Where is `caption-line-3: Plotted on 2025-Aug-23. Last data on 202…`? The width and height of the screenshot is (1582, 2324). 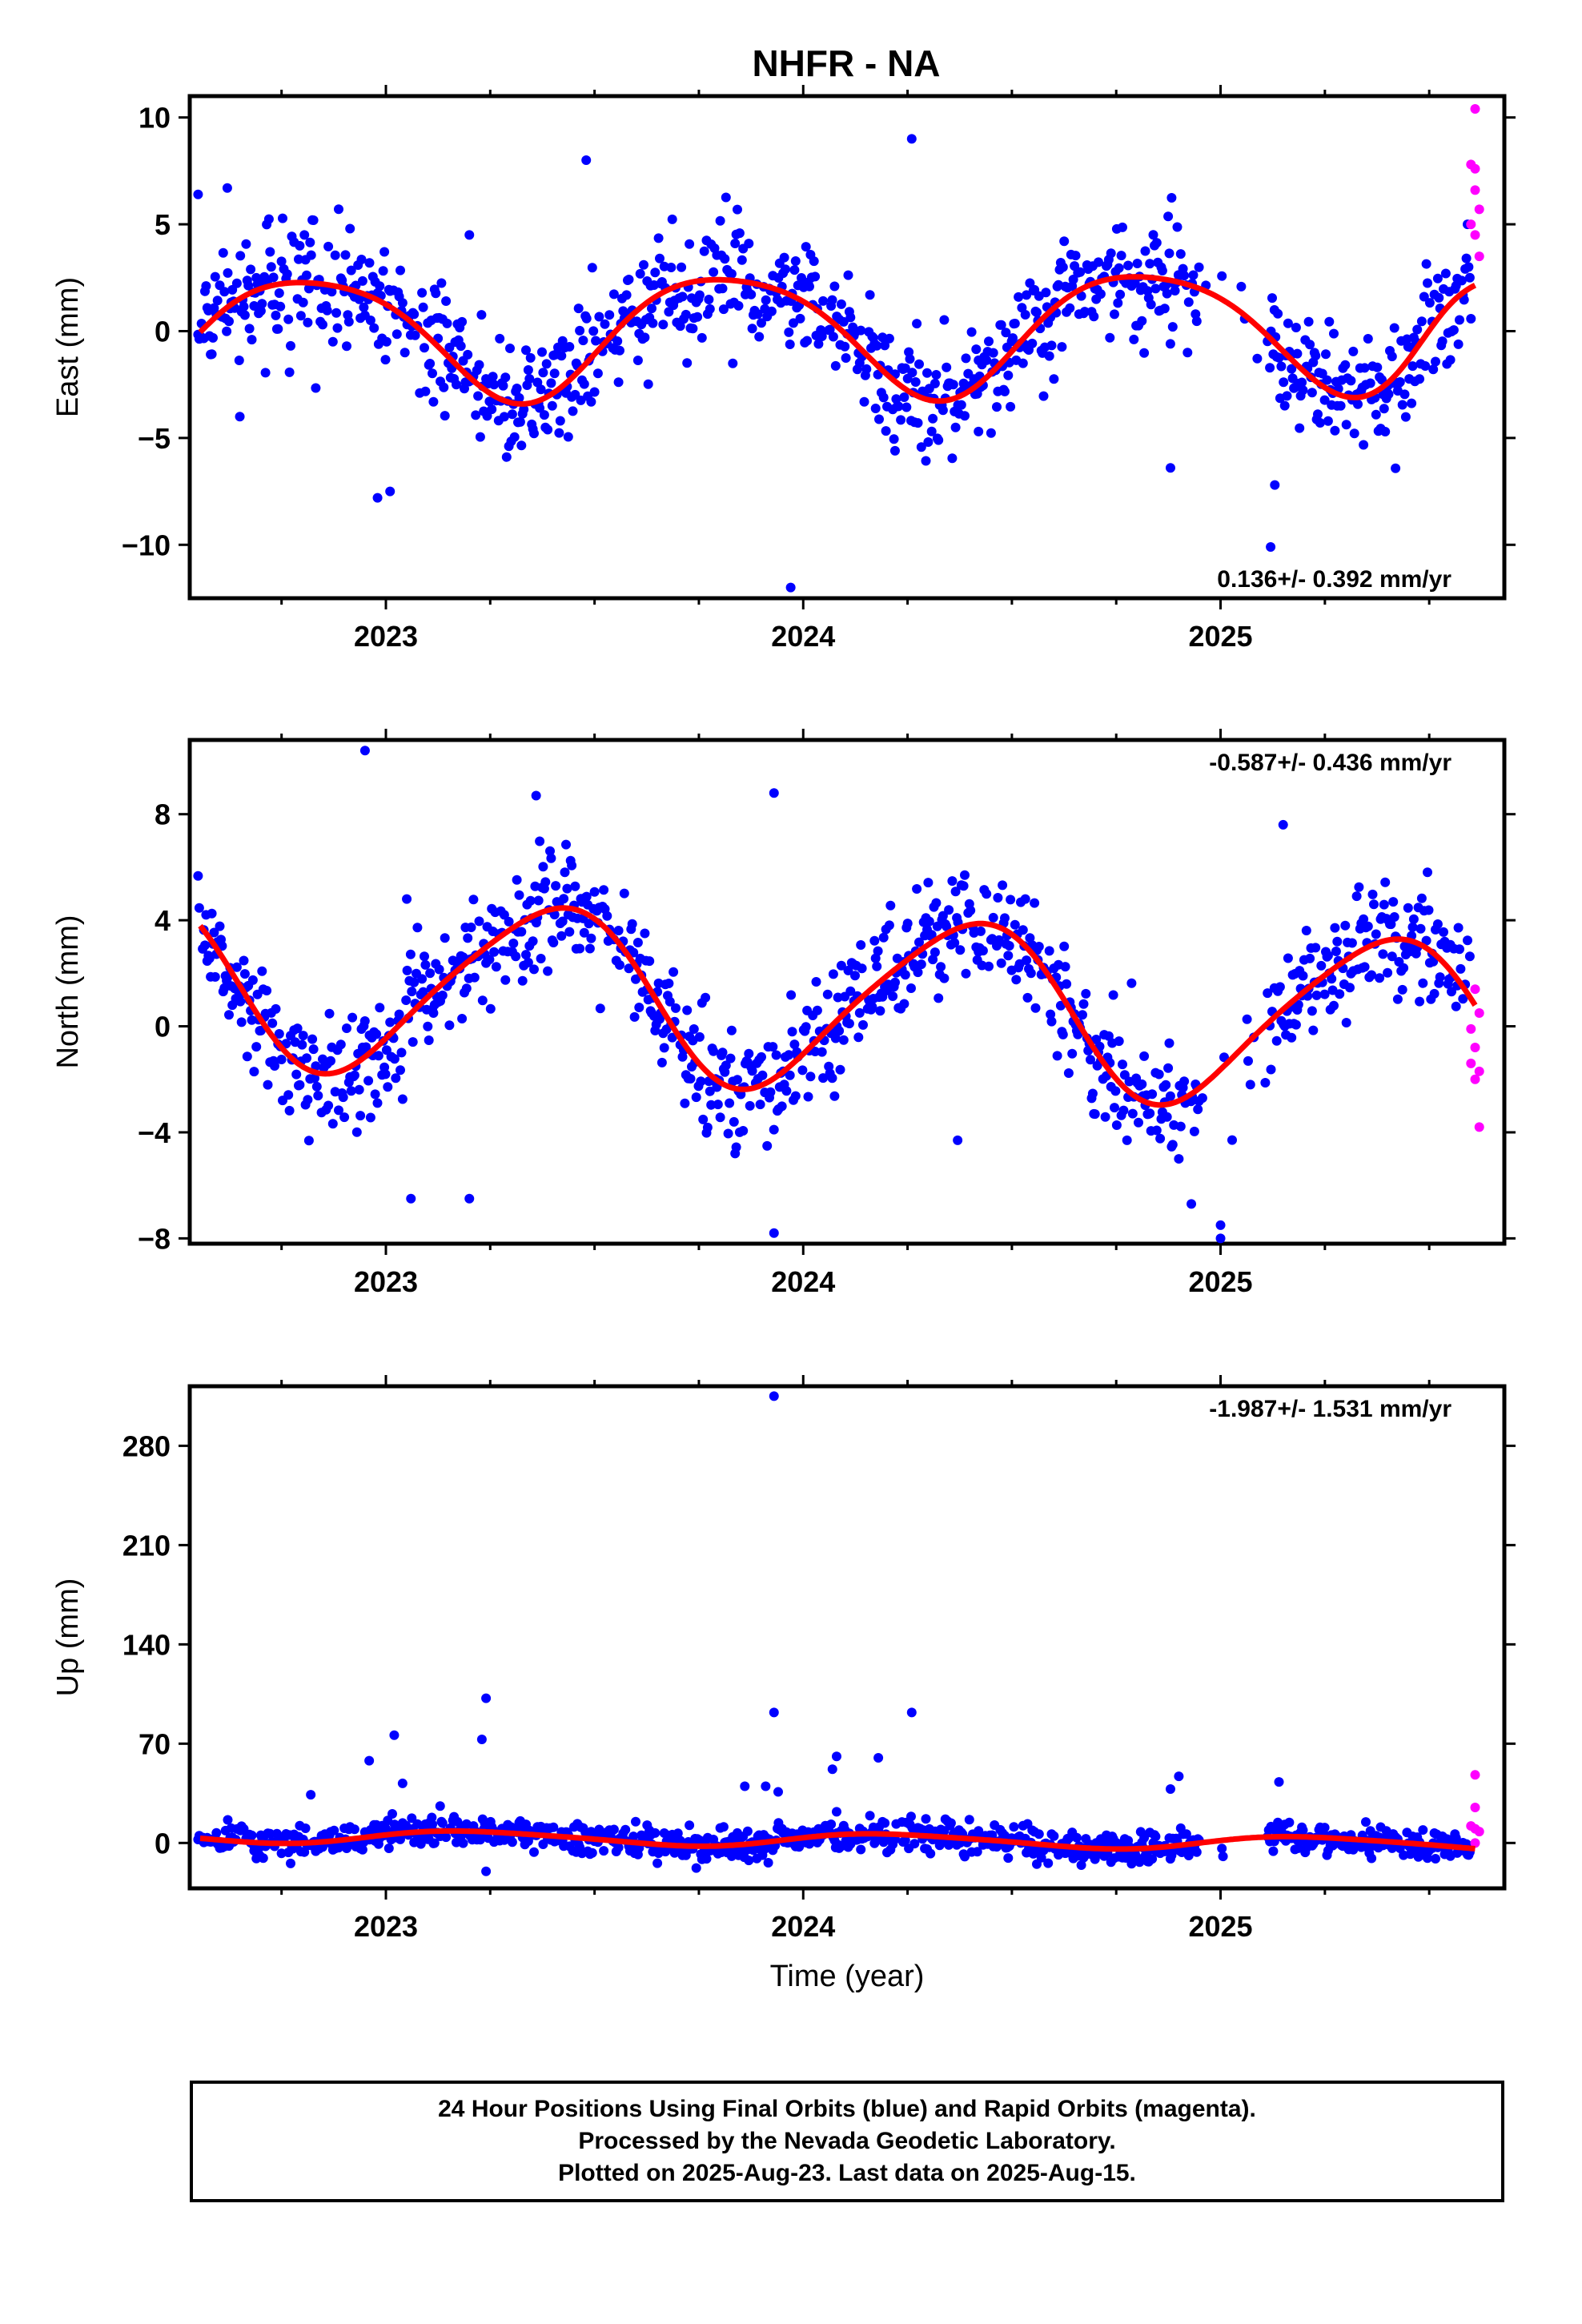 caption-line-3: Plotted on 2025-Aug-23. Last data on 202… is located at coordinates (847, 2173).